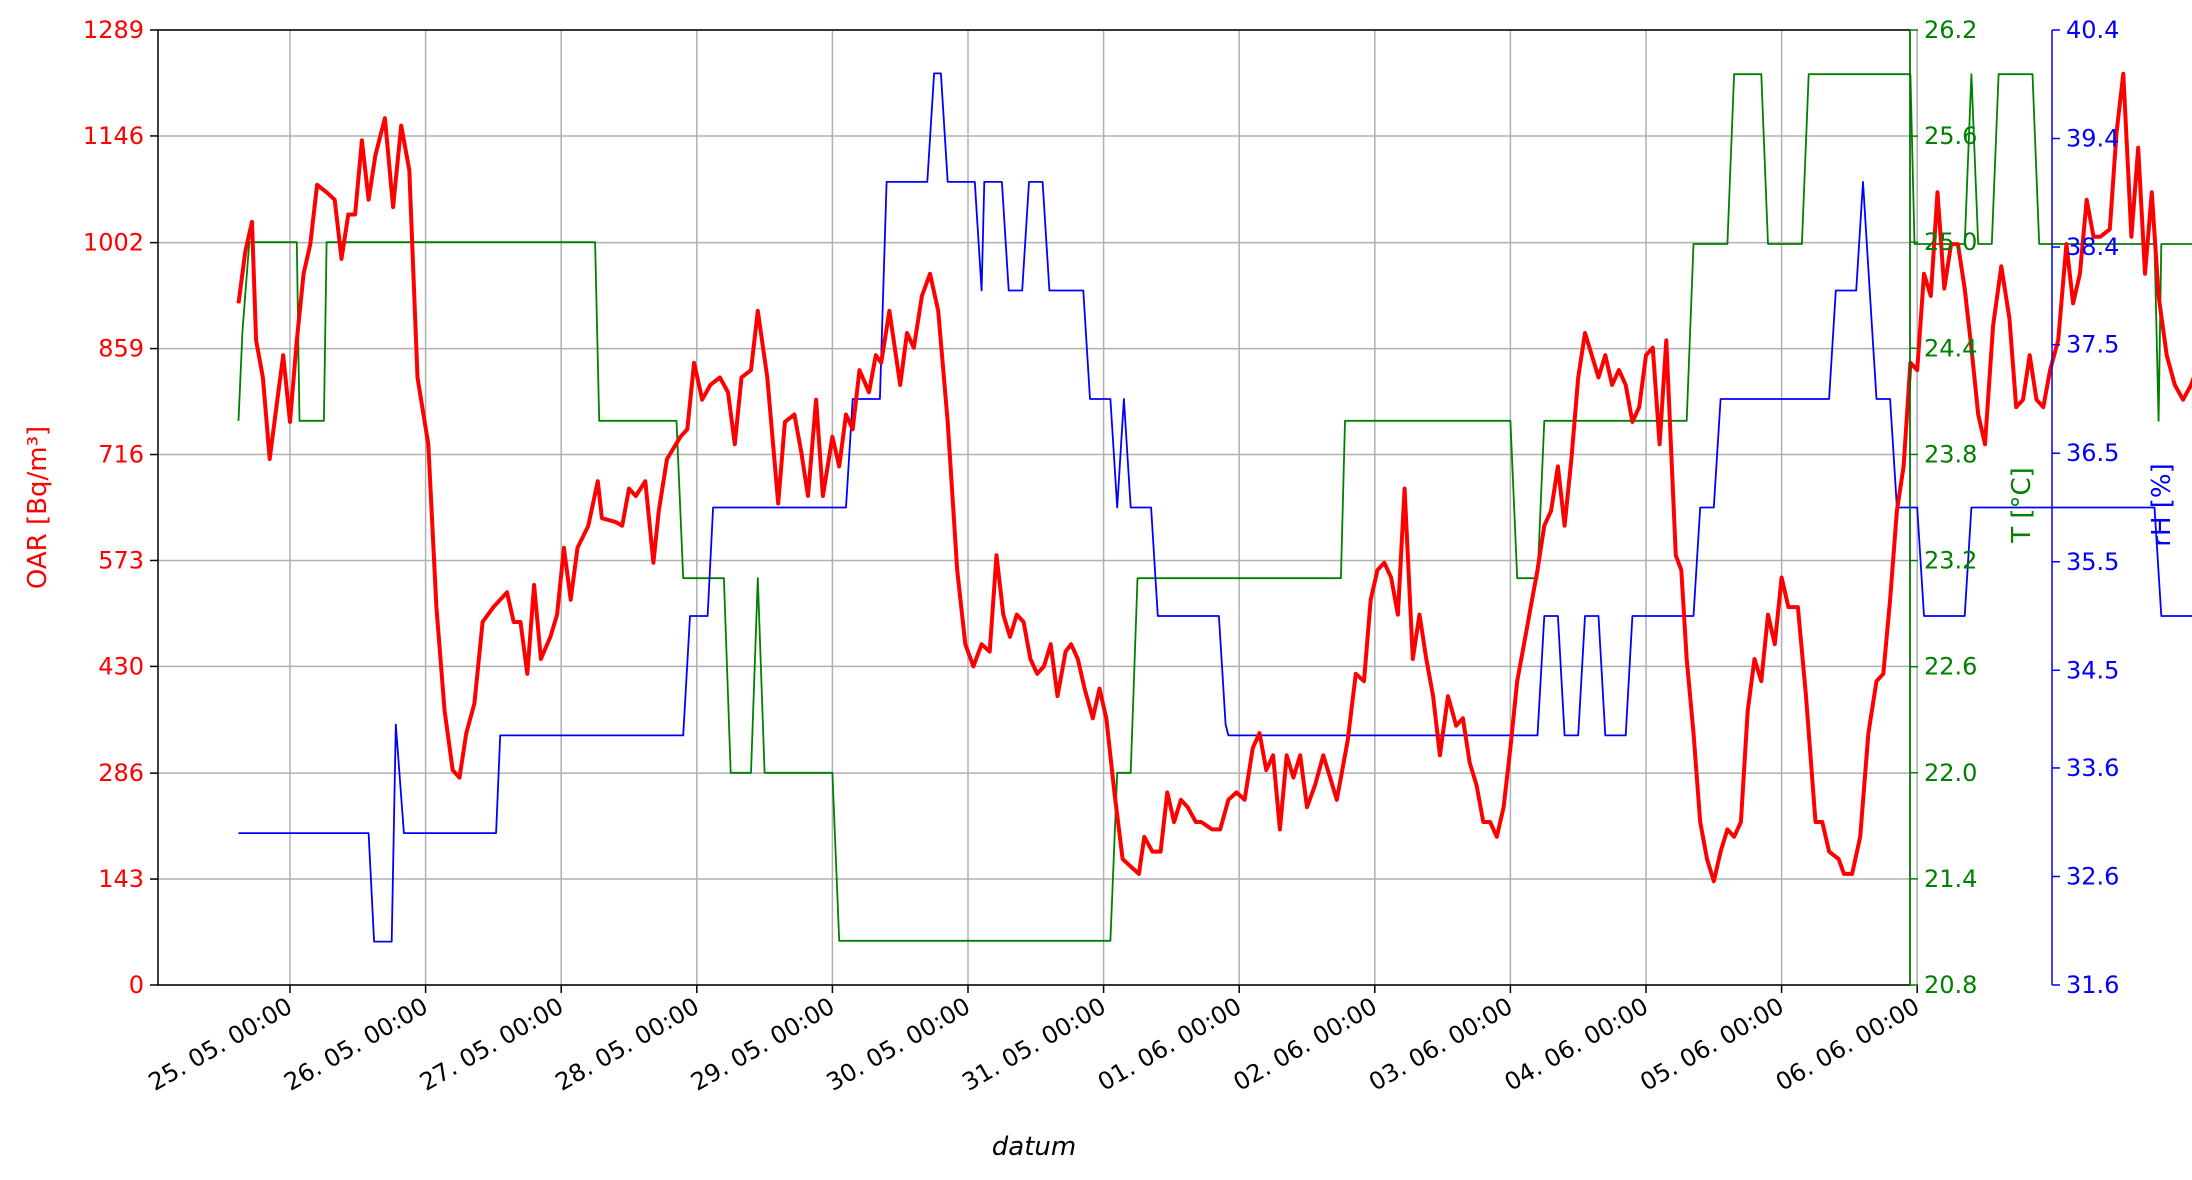 The width and height of the screenshot is (2192, 1180). What do you see at coordinates (2092, 768) in the screenshot?
I see `rh-tick-label: 33.6` at bounding box center [2092, 768].